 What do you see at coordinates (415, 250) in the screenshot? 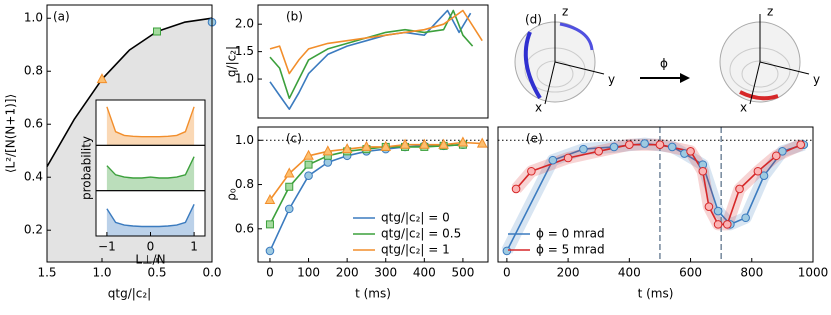
I see `legend-label: qtg/|c₂| = 1` at bounding box center [415, 250].